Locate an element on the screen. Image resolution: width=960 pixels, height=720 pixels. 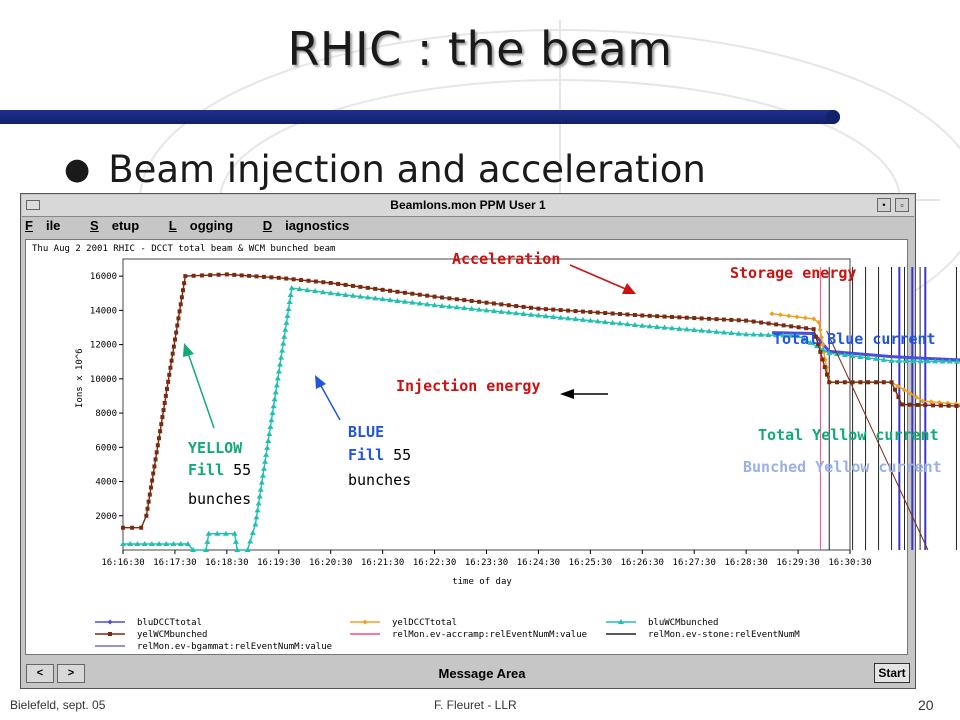
window-title: BeamIons.mon PPM User 1 is located at coordinates (468, 205).